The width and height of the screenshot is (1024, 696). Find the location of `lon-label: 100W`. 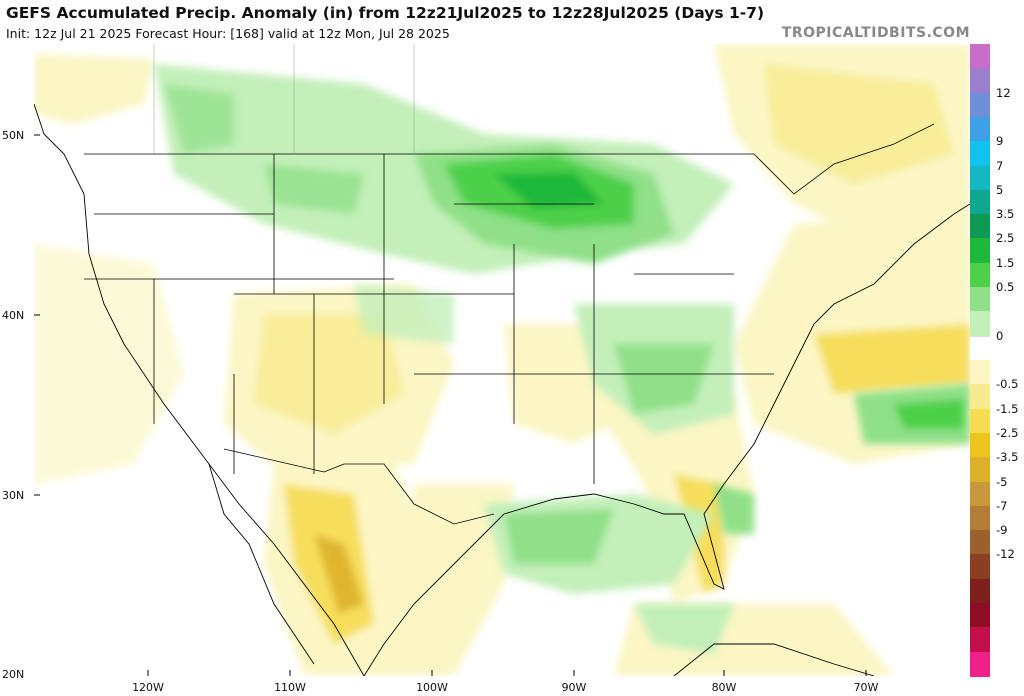

lon-label: 100W is located at coordinates (432, 687).